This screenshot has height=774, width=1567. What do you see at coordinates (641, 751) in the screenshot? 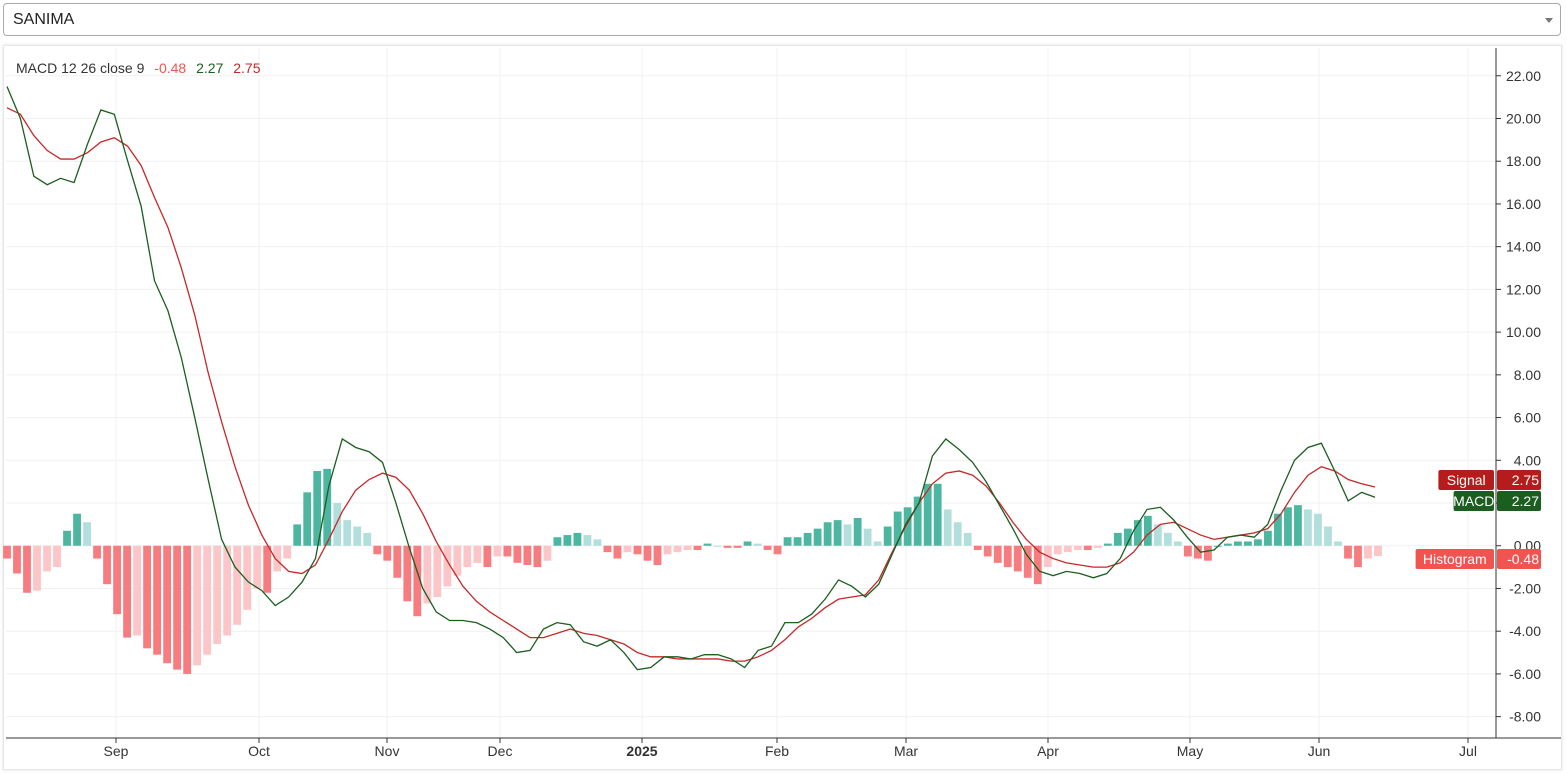
I see `time-axis-label: 2025` at bounding box center [641, 751].